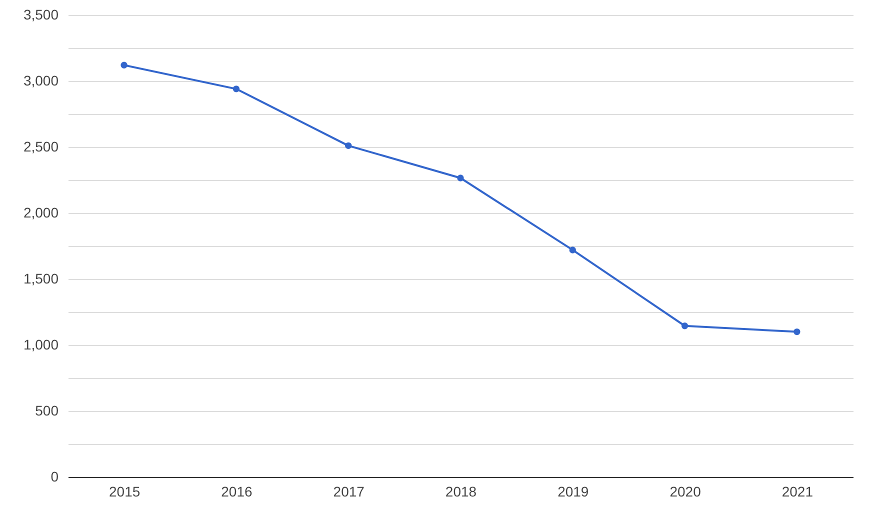 The width and height of the screenshot is (870, 512). Describe the element at coordinates (41, 278) in the screenshot. I see `y-tick-label: 1,500` at that location.